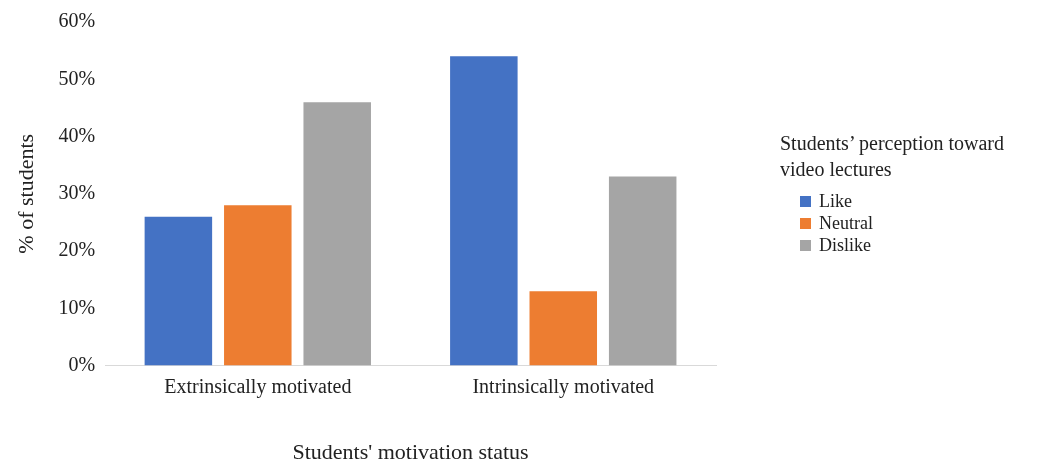  What do you see at coordinates (845, 245) in the screenshot?
I see `legend-label: Dislike` at bounding box center [845, 245].